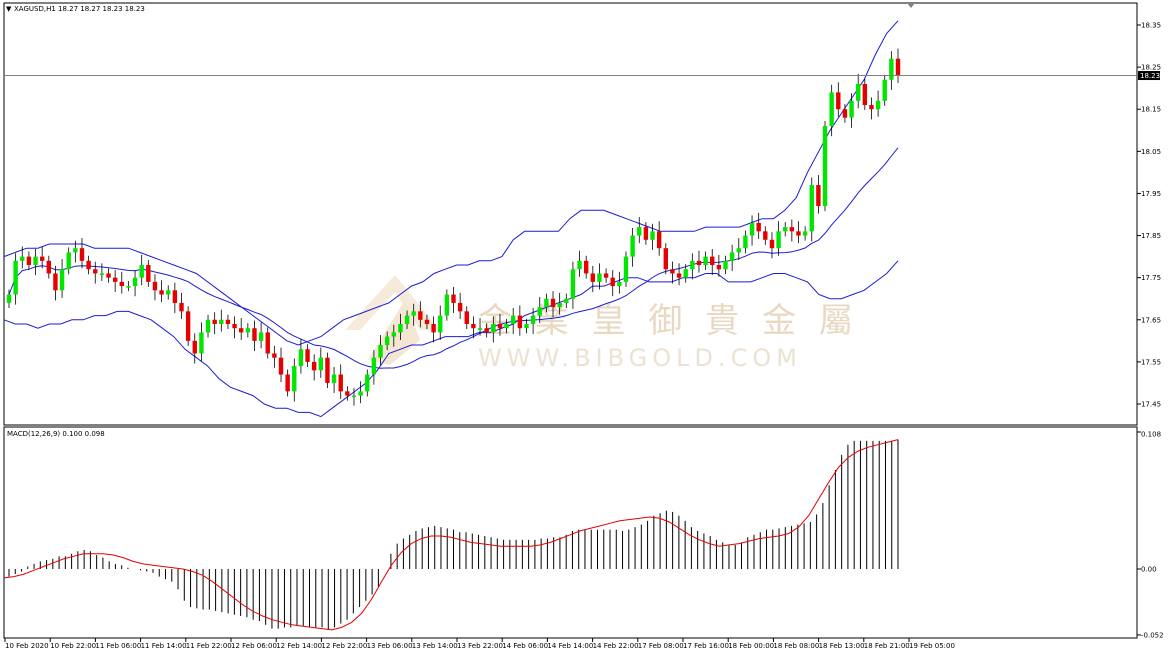 Image resolution: width=1170 pixels, height=658 pixels. Describe the element at coordinates (525, 646) in the screenshot. I see `time-tick-label: 14 Feb 06:00` at that location.